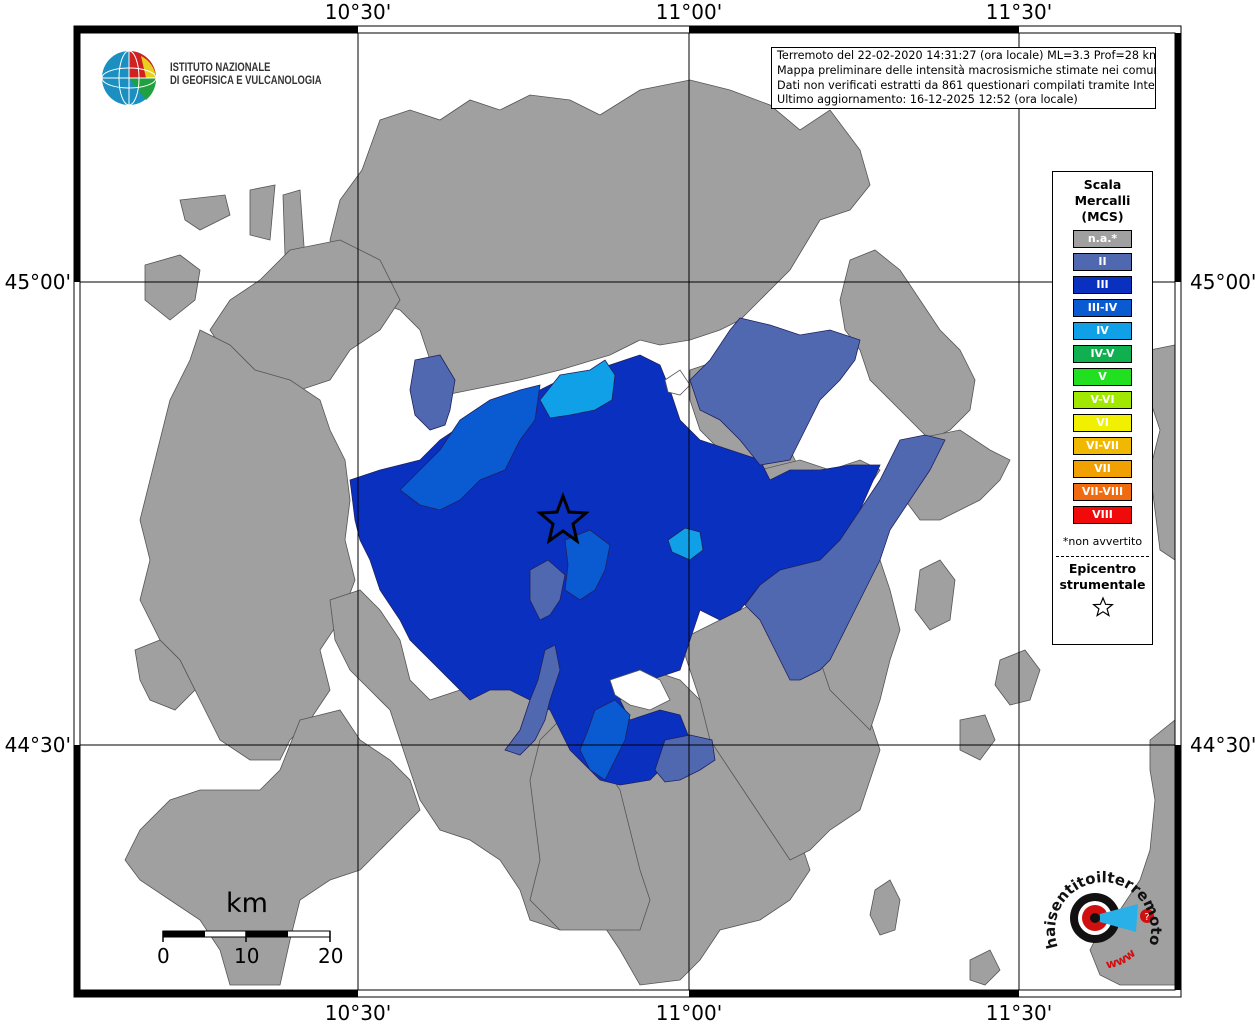 The image size is (1255, 1025). Describe the element at coordinates (358, 1013) in the screenshot. I see `lon-tick-bottom-1: 10°30'` at that location.